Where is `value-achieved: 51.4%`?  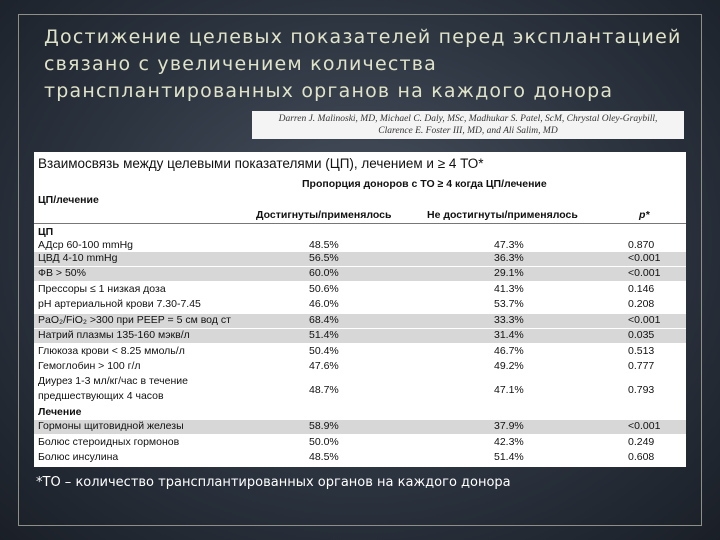
value-achieved: 51.4% is located at coordinates (324, 335).